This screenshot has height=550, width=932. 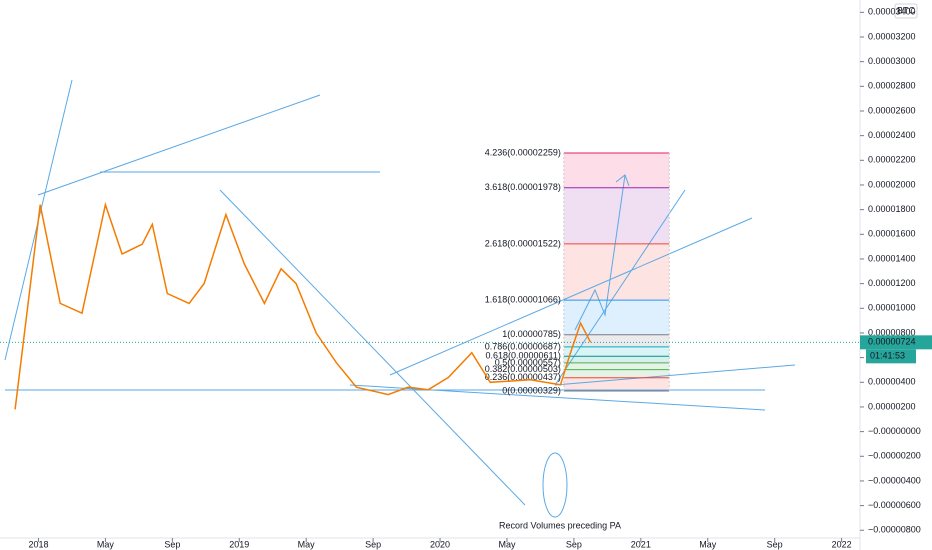 I want to click on x-tick-label: 2020, so click(x=440, y=544).